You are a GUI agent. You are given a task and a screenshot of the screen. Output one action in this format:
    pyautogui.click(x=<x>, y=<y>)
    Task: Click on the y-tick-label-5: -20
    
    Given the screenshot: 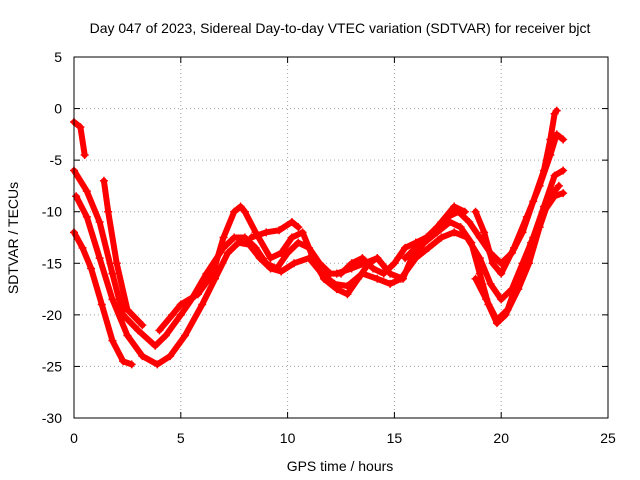 What is the action you would take?
    pyautogui.click(x=52, y=315)
    